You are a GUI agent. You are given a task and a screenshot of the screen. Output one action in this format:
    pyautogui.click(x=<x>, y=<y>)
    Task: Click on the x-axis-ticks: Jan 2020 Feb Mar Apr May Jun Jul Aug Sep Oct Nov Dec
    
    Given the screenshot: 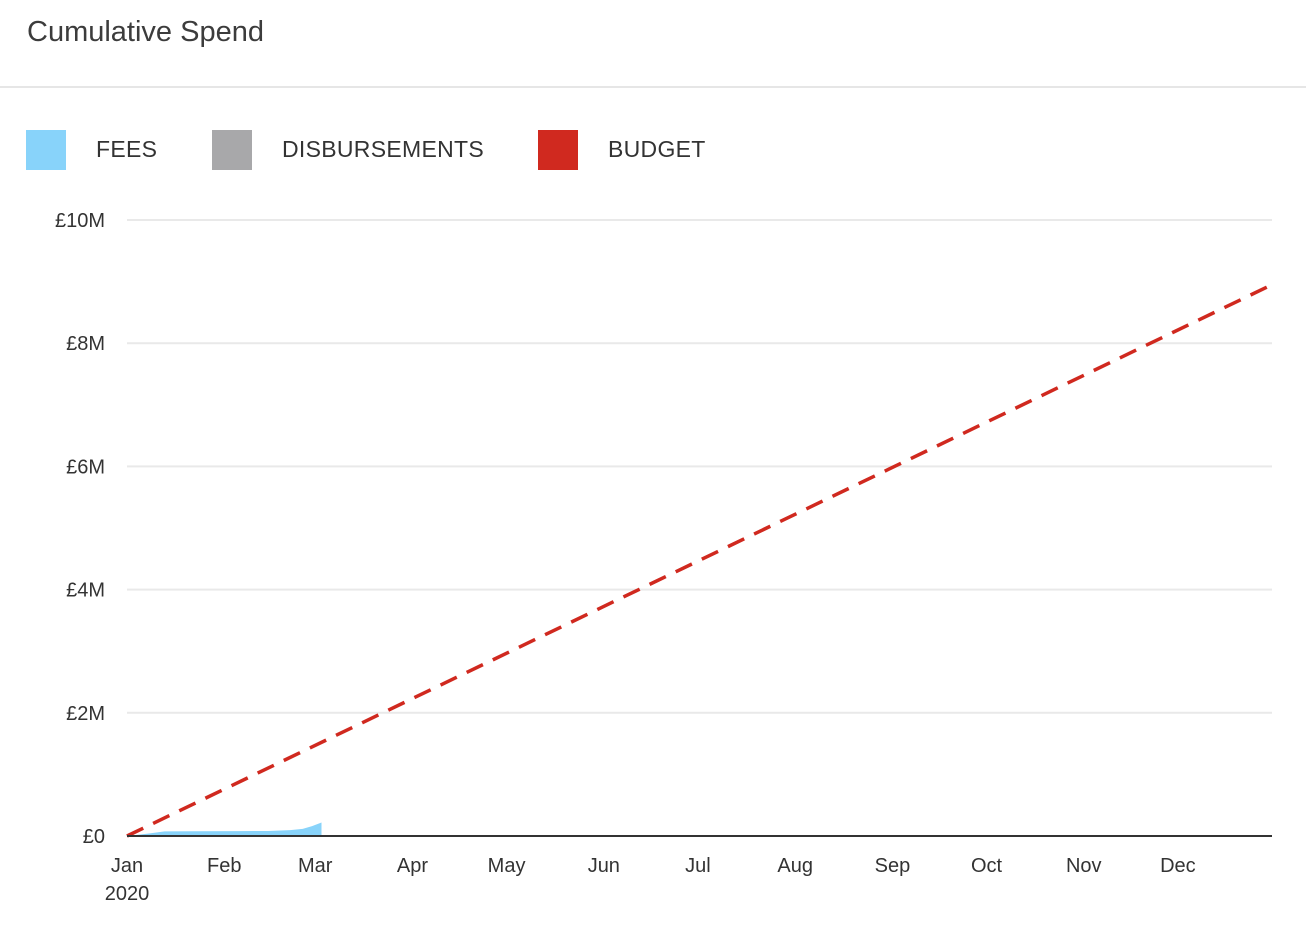 What is the action you would take?
    pyautogui.click(x=650, y=880)
    